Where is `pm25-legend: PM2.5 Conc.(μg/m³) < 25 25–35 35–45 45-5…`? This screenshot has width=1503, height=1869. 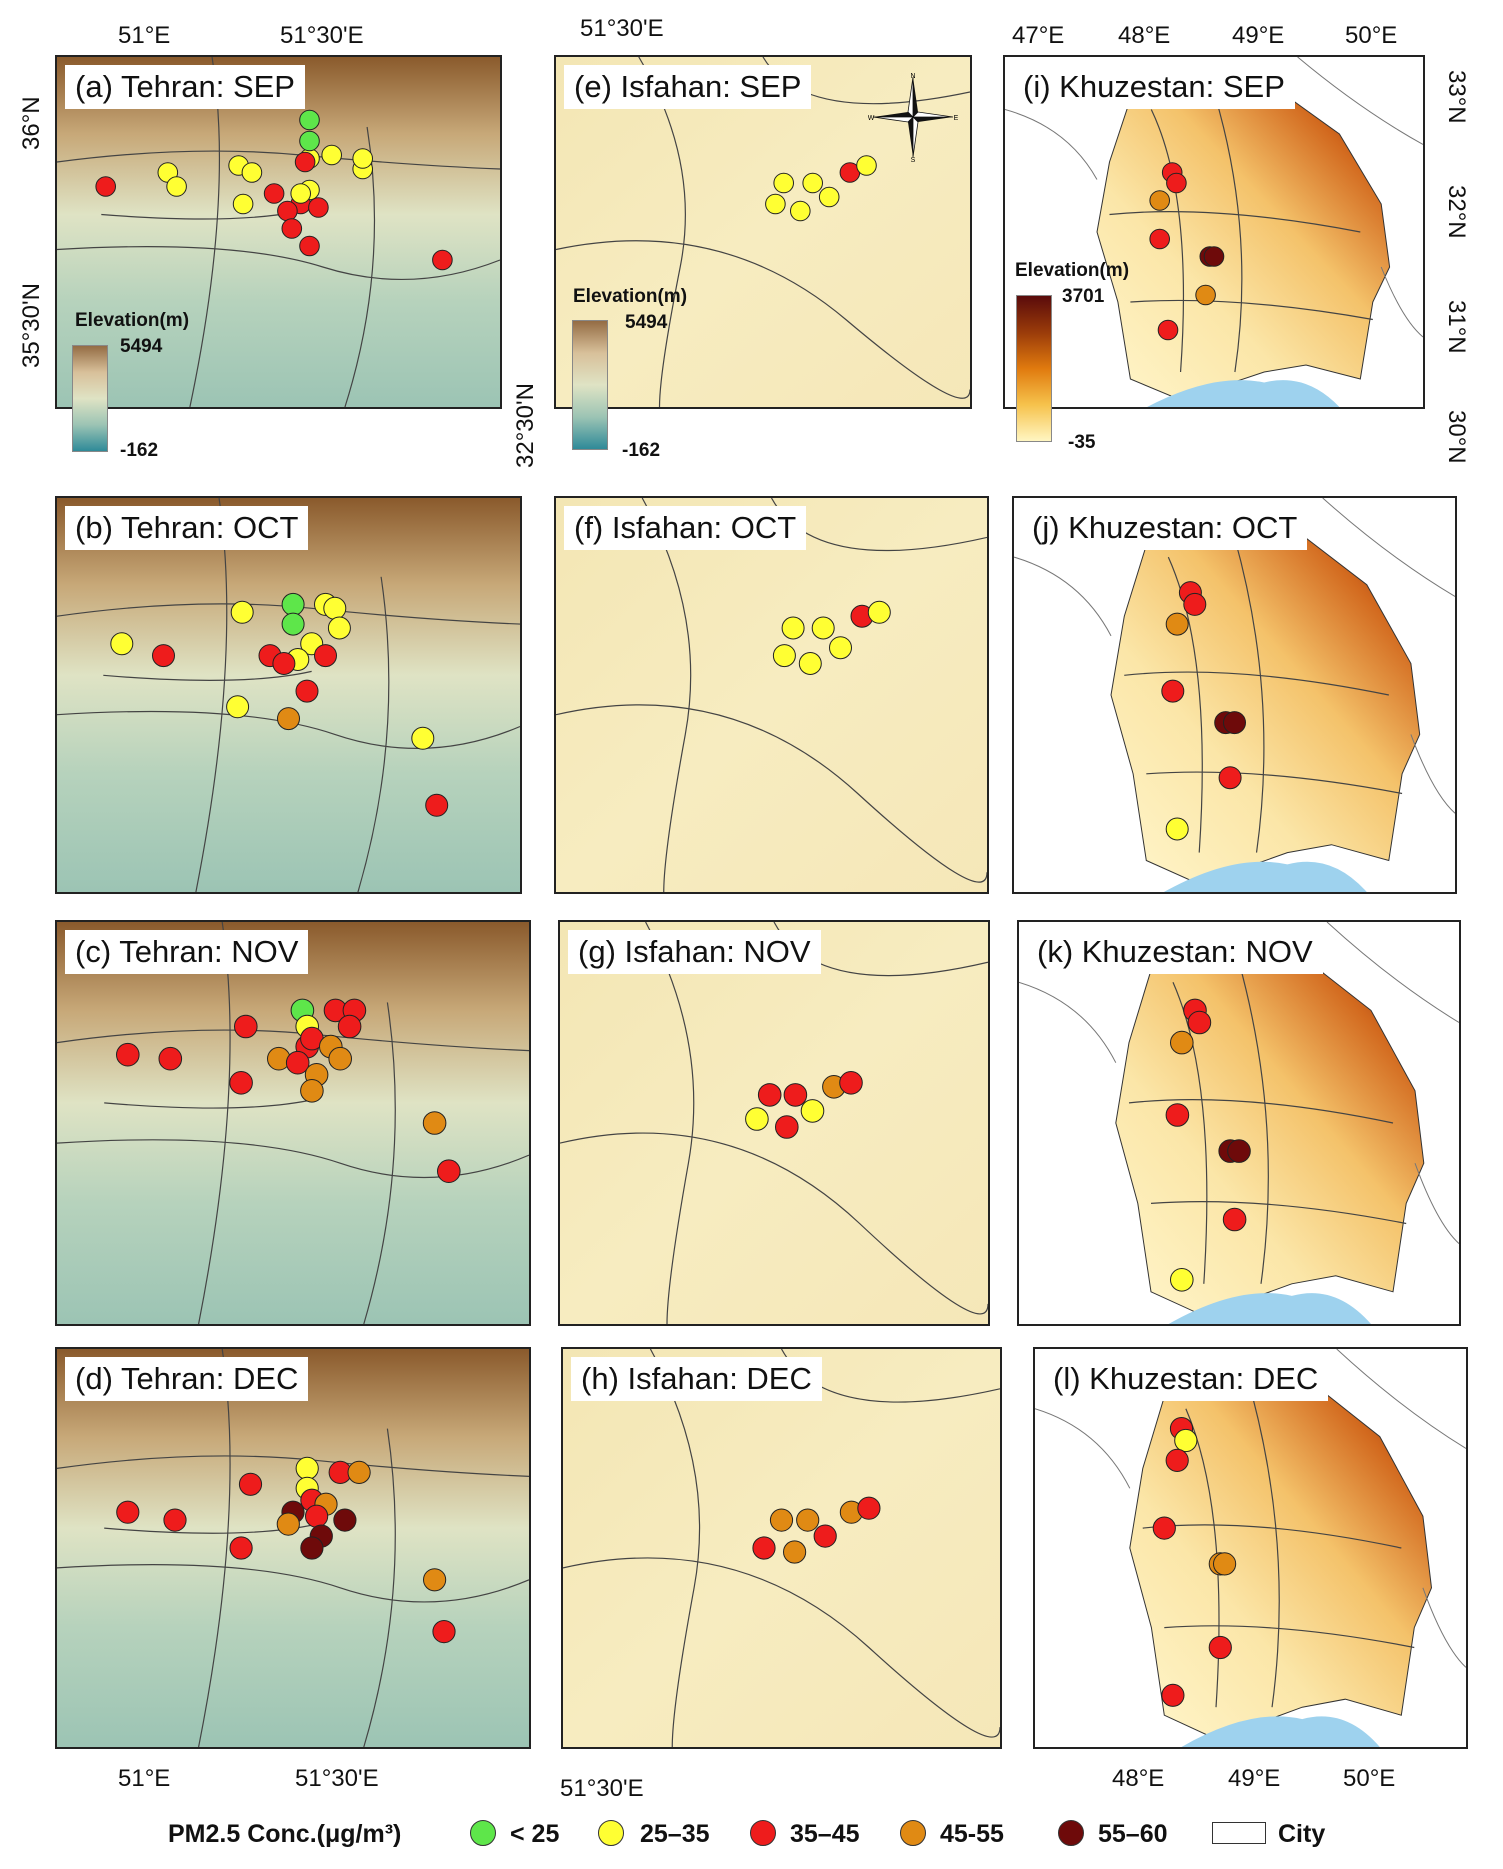 pm25-legend: PM2.5 Conc.(μg/m³) < 25 25–35 35–45 45-5… is located at coordinates (751, 1835).